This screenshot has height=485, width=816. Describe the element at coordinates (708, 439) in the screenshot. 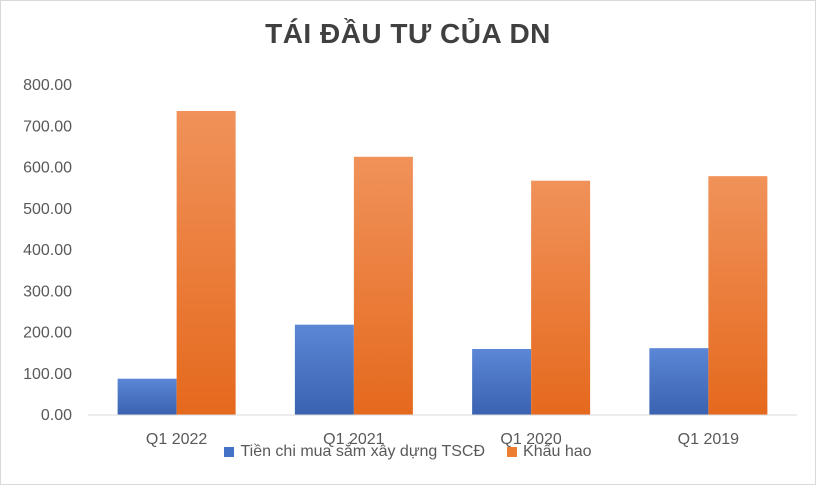

I see `x-tick-label: Q1 2019` at that location.